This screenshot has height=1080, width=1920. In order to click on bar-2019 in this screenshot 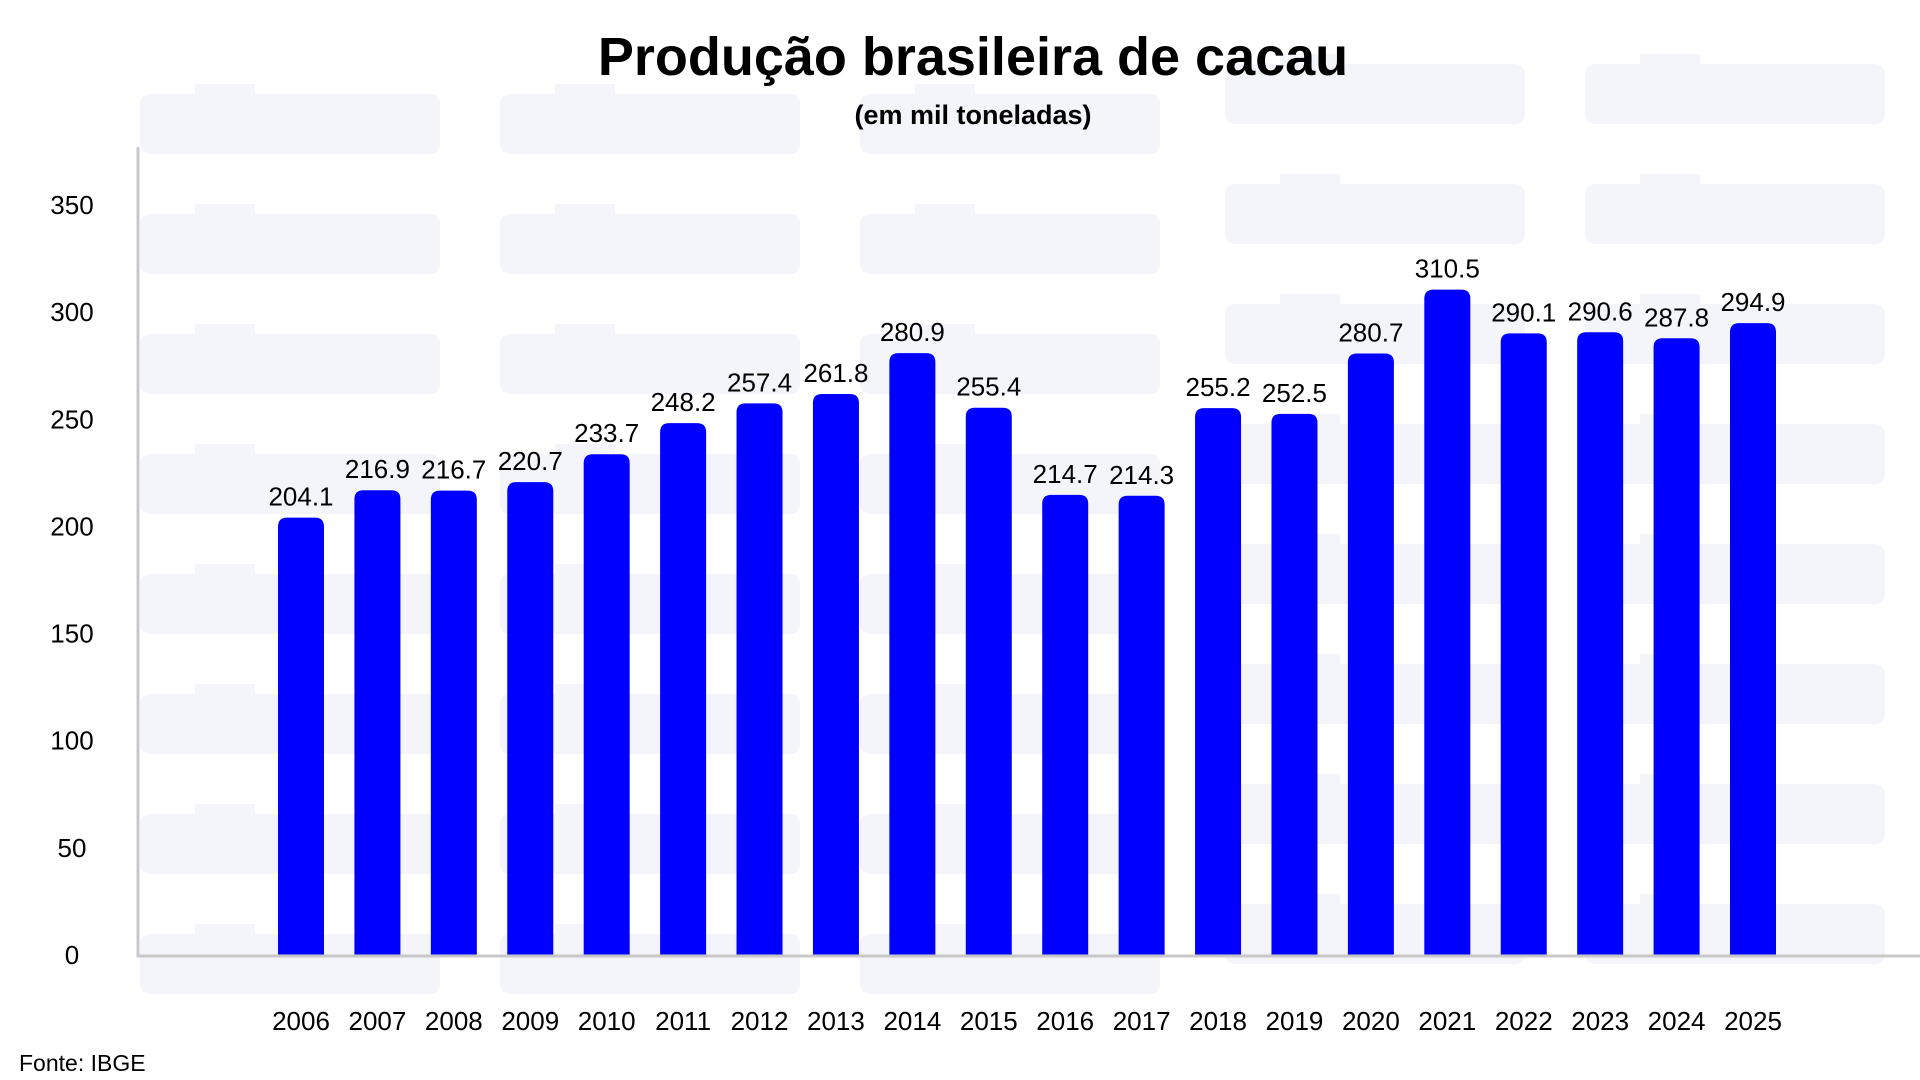, I will do `click(1294, 684)`.